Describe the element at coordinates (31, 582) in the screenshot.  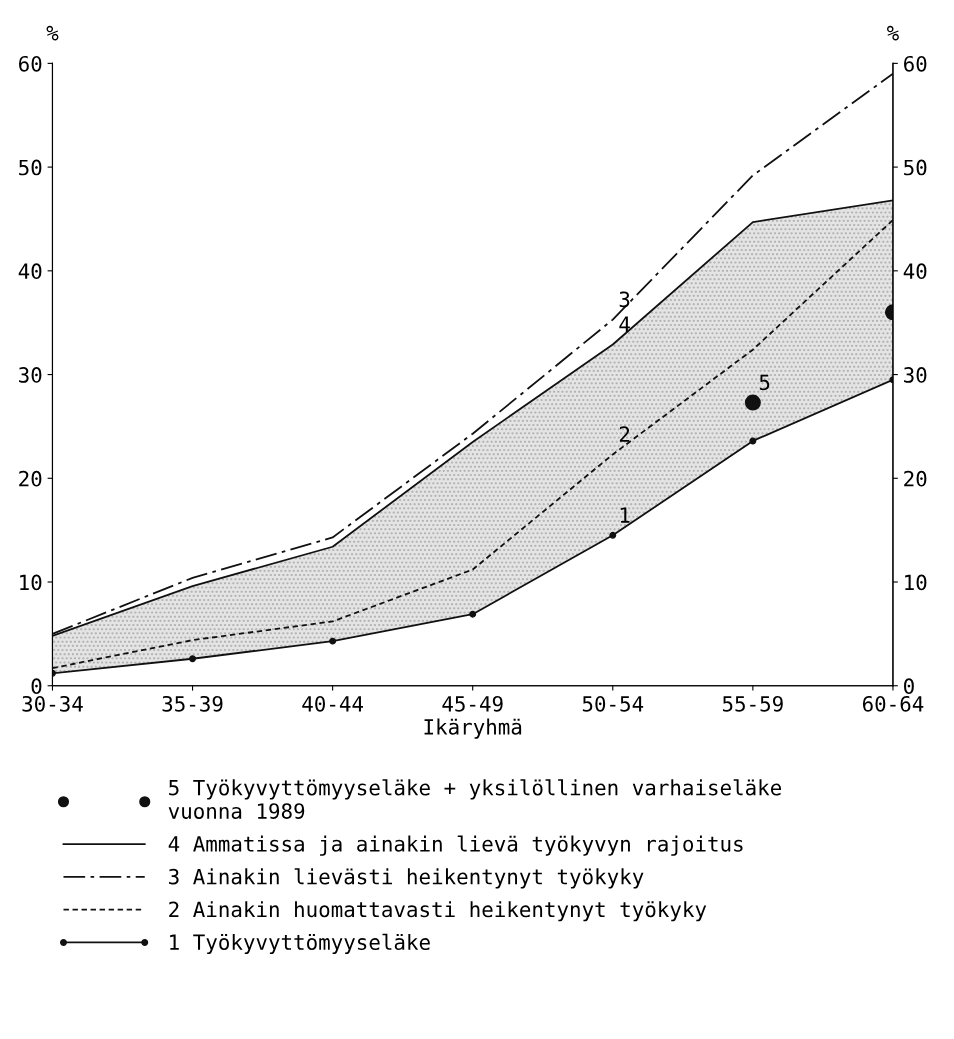
I see `y-tick-label: 10` at that location.